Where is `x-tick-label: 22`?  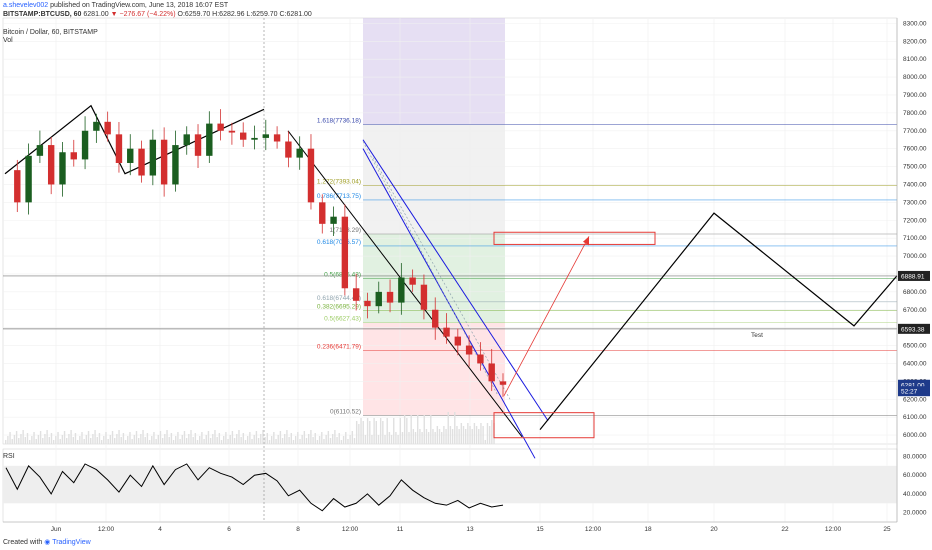 x-tick-label: 22 is located at coordinates (785, 529).